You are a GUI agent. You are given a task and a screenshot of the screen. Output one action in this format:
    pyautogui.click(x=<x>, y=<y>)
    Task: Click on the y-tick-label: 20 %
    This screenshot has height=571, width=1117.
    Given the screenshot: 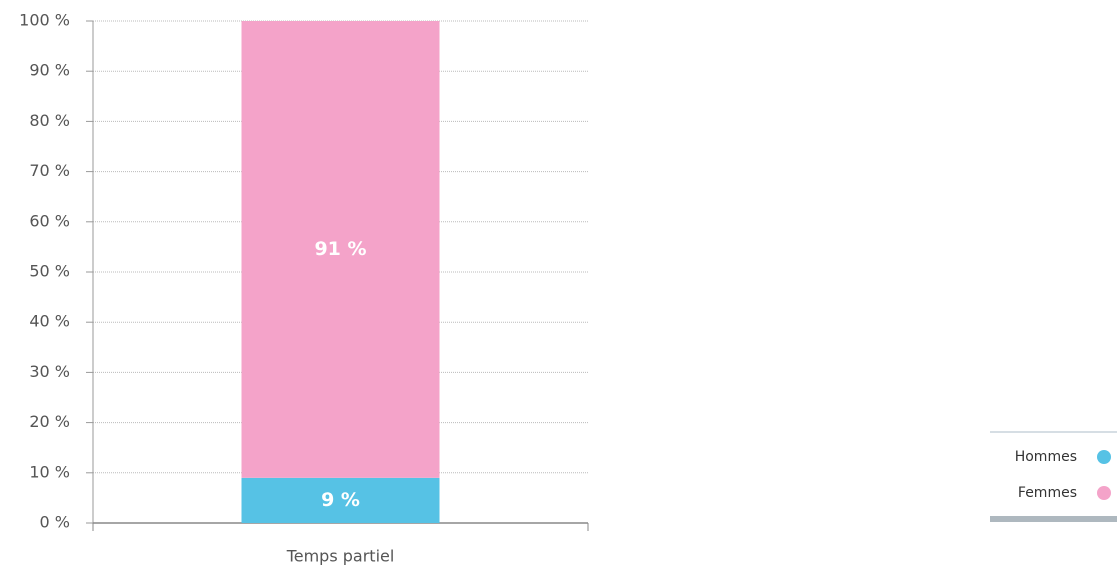 What is the action you would take?
    pyautogui.click(x=49, y=421)
    